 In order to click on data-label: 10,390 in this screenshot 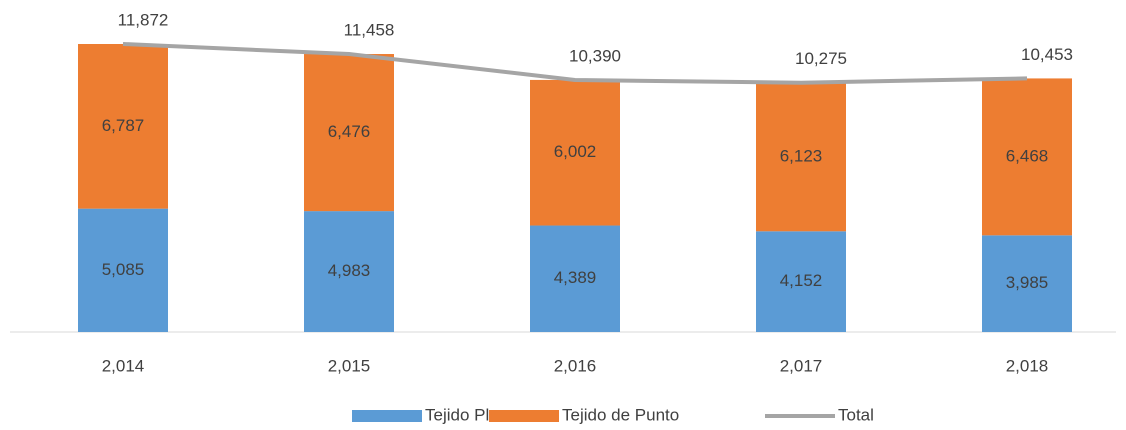, I will do `click(595, 55)`.